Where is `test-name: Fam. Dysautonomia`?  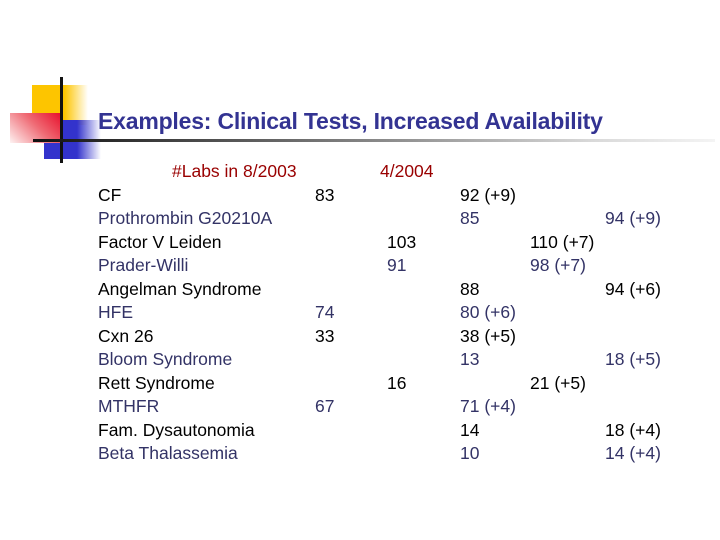
test-name: Fam. Dysautonomia is located at coordinates (176, 429).